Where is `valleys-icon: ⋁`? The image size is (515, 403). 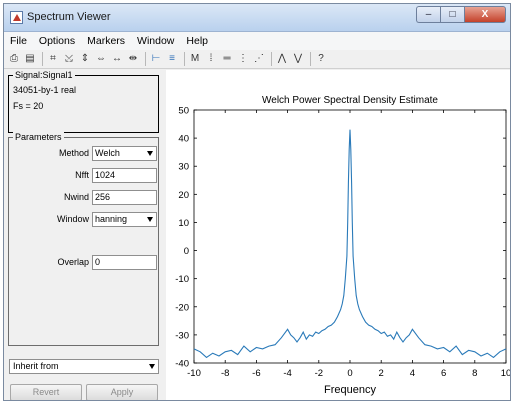 valleys-icon: ⋁ is located at coordinates (298, 58).